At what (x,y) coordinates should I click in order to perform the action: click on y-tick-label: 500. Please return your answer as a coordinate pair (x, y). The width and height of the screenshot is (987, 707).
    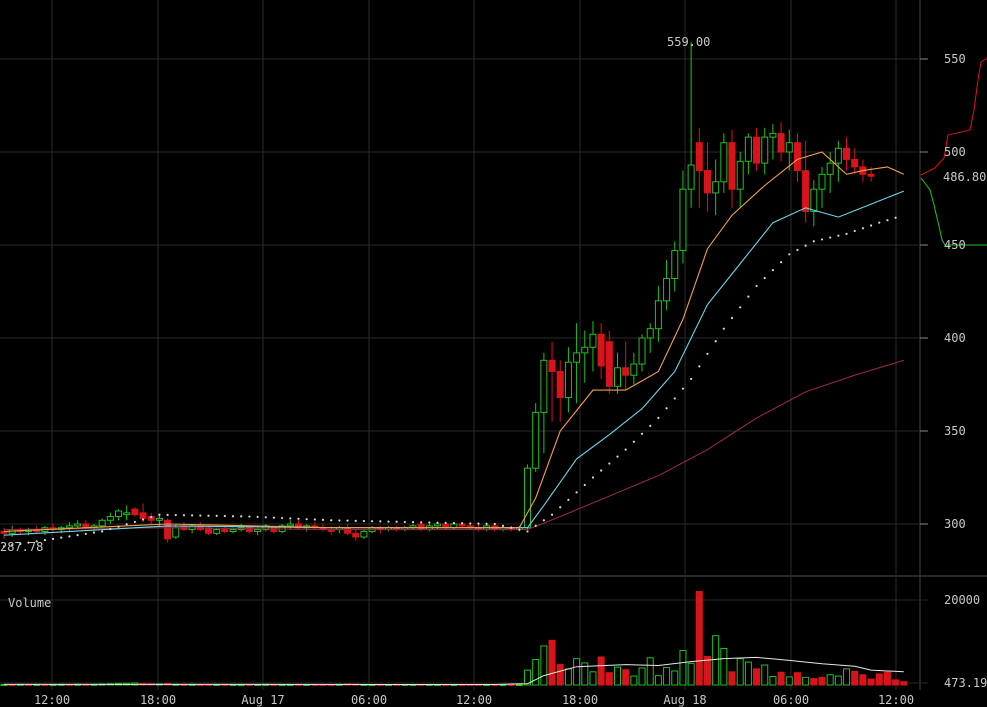
    Looking at the image, I should click on (955, 152).